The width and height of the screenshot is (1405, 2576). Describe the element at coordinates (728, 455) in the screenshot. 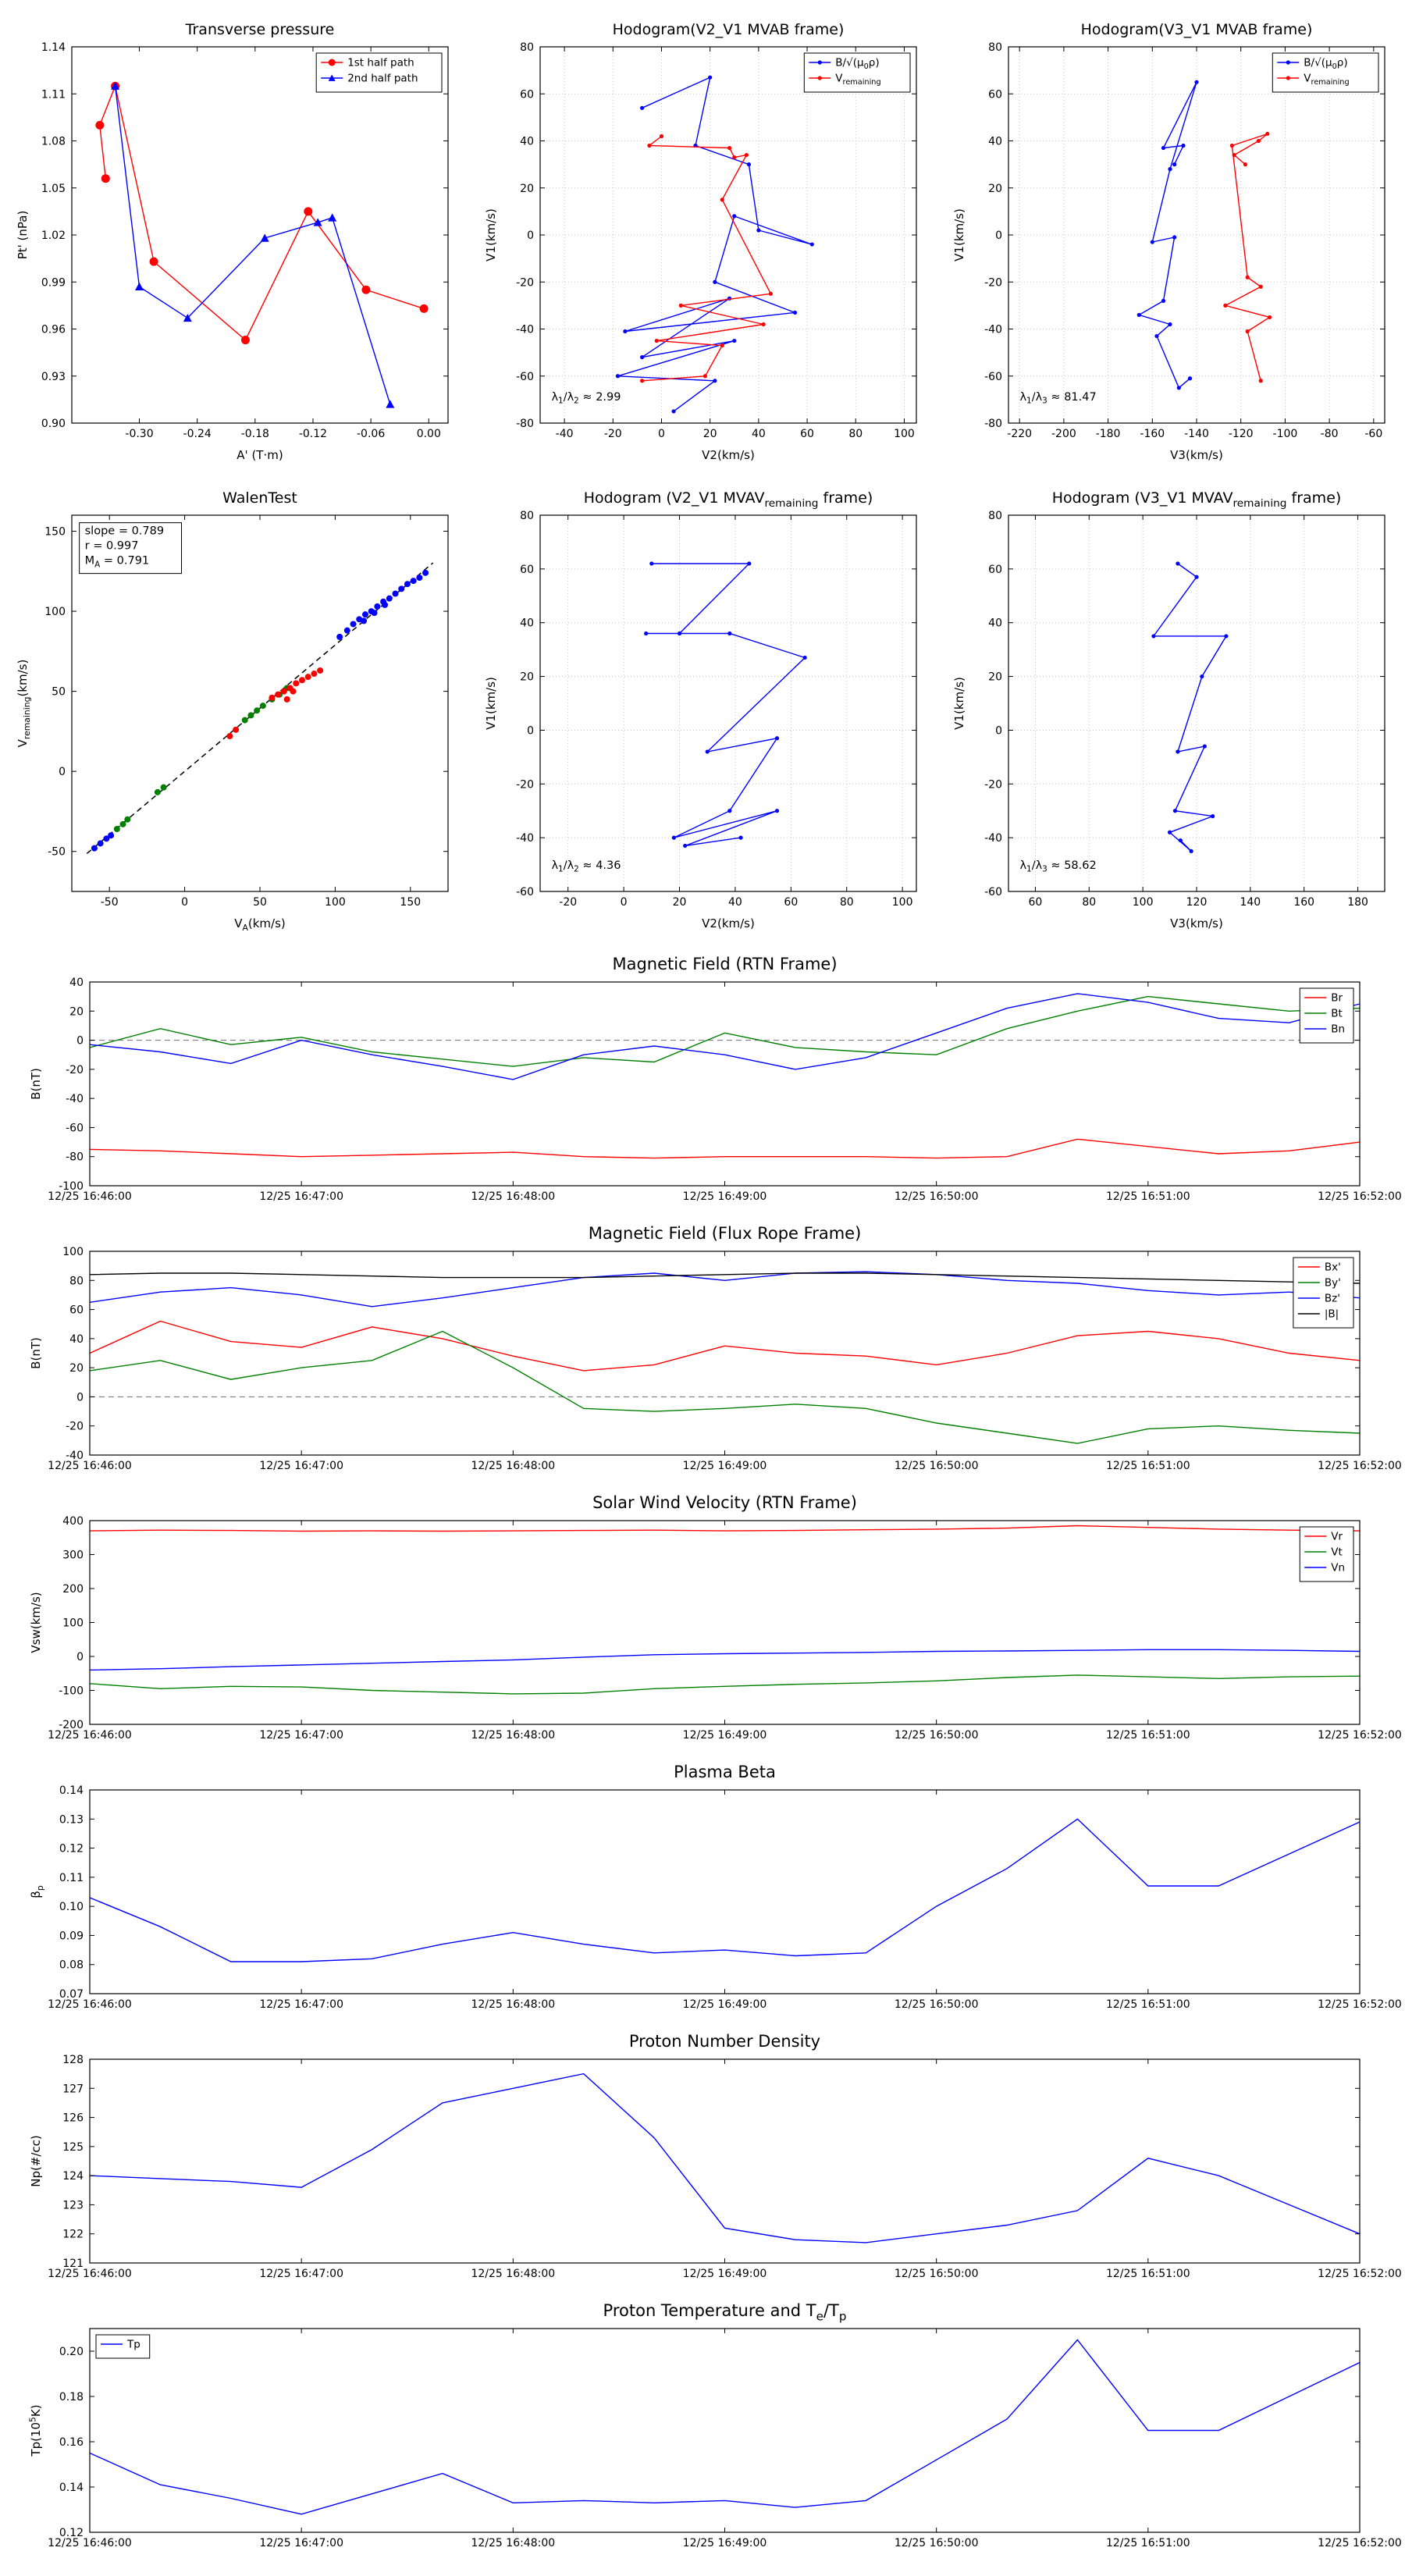

I see `svg-text: V2(km/s)` at that location.